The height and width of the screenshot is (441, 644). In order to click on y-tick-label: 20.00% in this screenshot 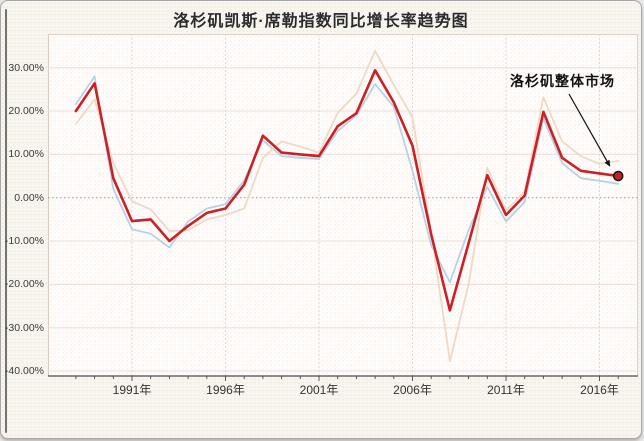, I will do `click(26, 111)`.